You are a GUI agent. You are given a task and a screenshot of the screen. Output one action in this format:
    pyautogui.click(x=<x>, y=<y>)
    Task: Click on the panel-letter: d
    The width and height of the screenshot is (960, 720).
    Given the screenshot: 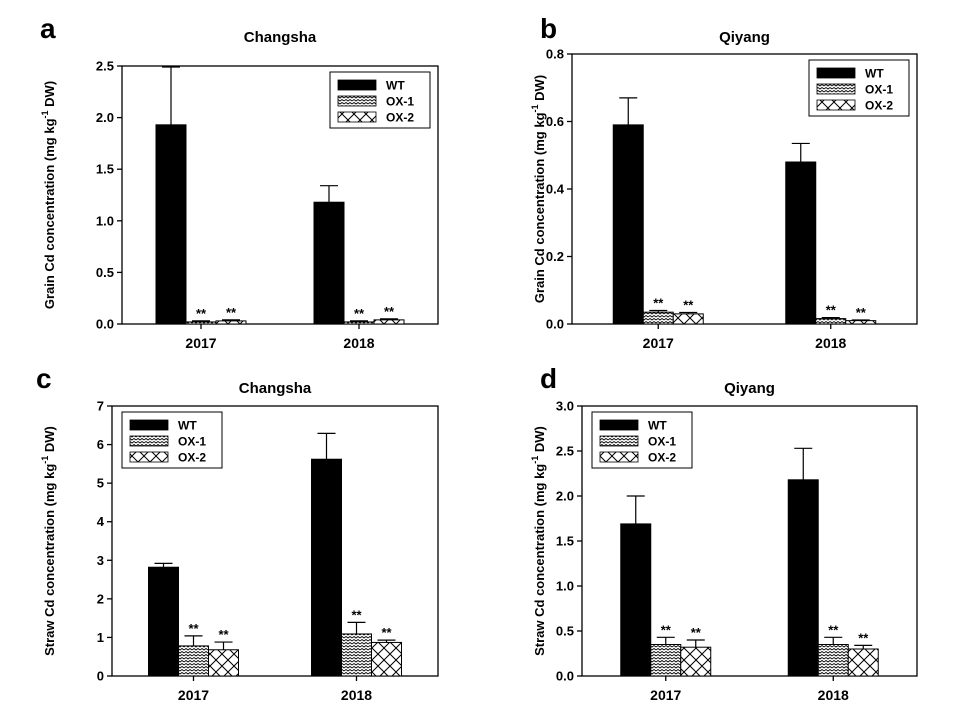 What is the action you would take?
    pyautogui.click(x=548, y=378)
    